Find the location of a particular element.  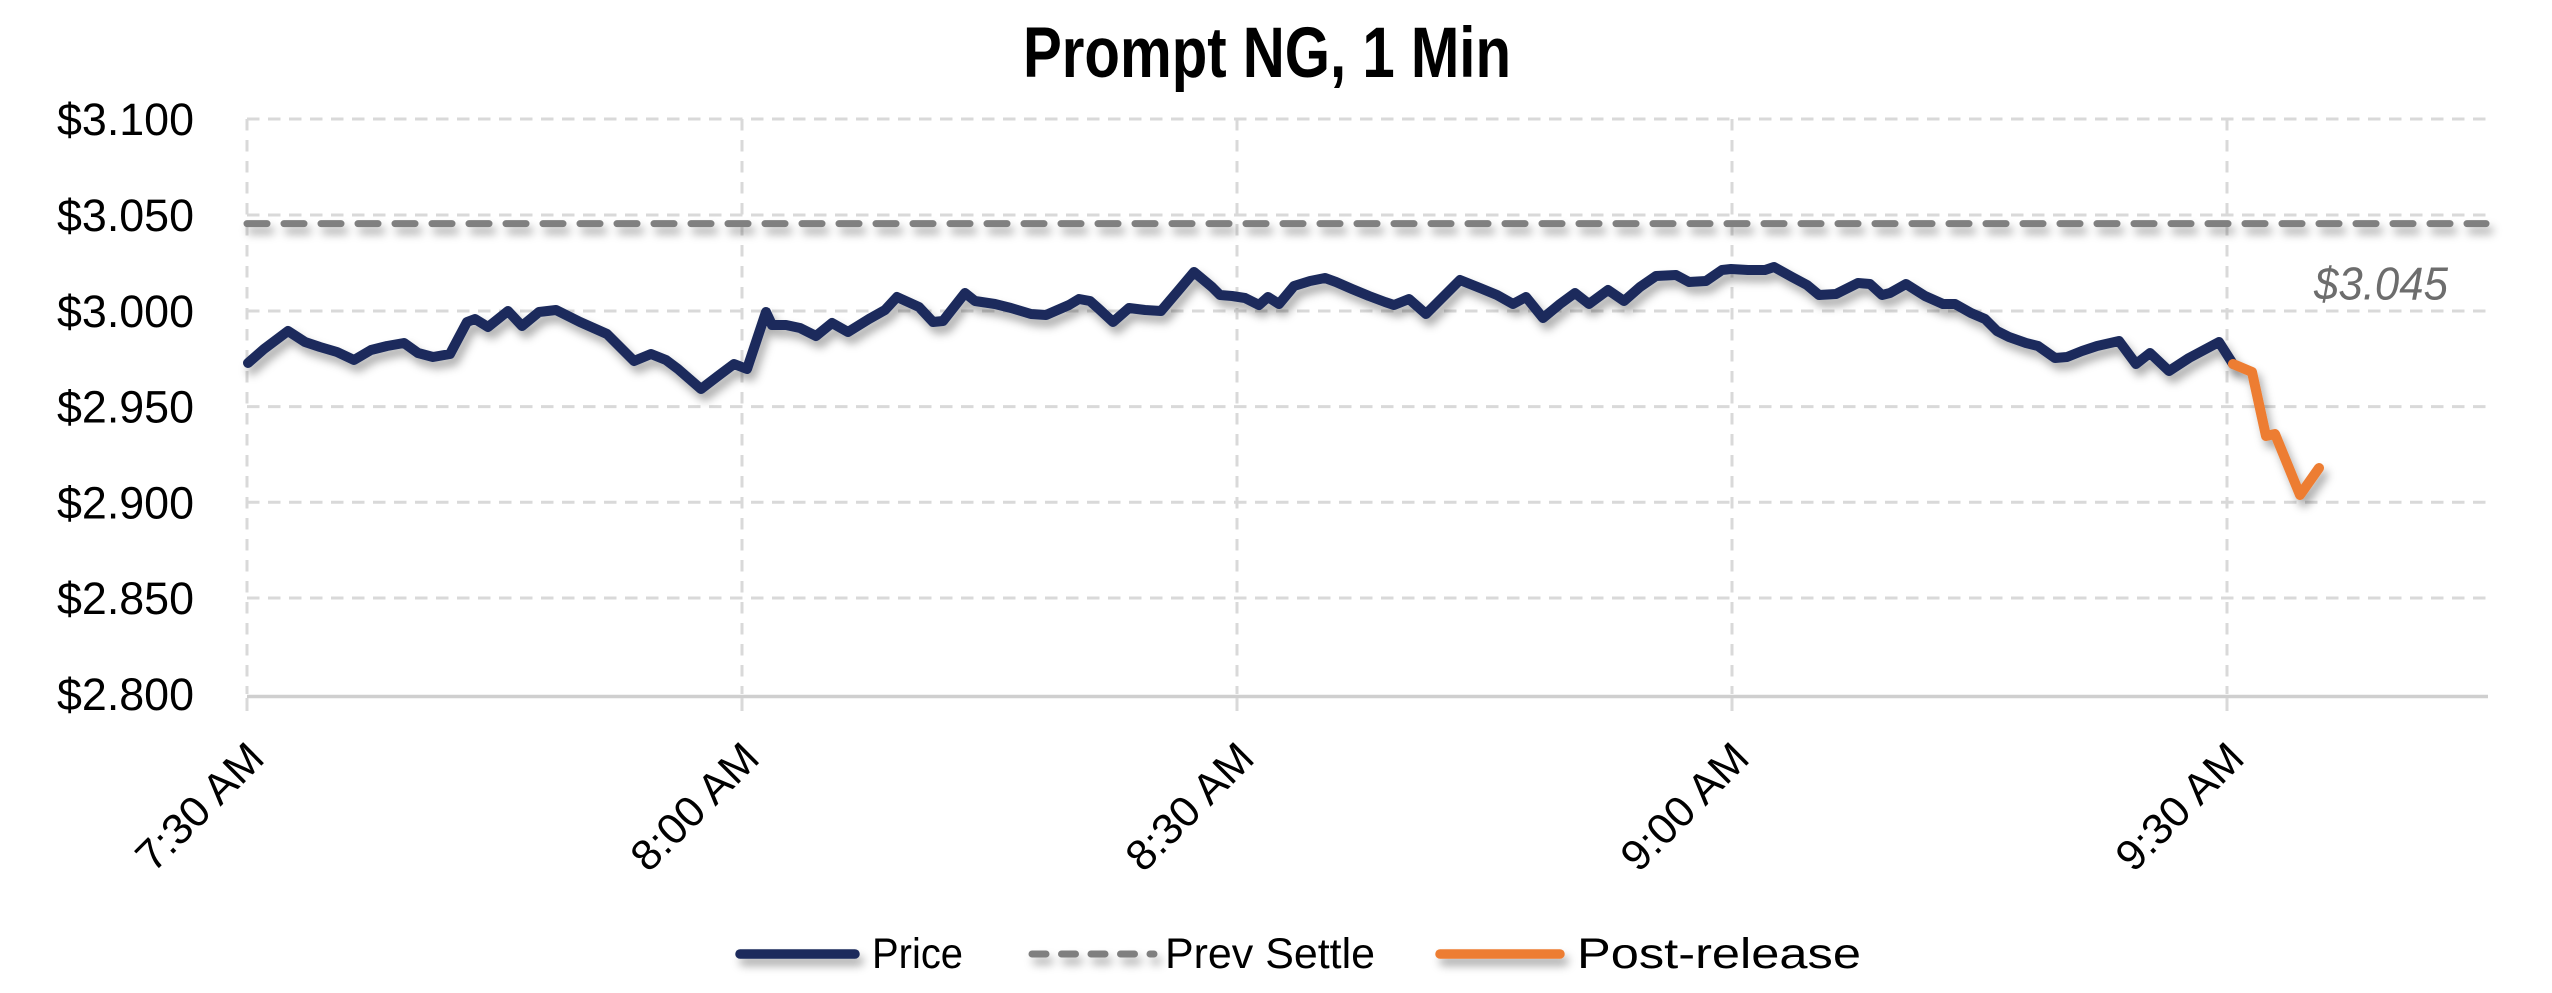

svg-text: $2.900 is located at coordinates (125, 502).